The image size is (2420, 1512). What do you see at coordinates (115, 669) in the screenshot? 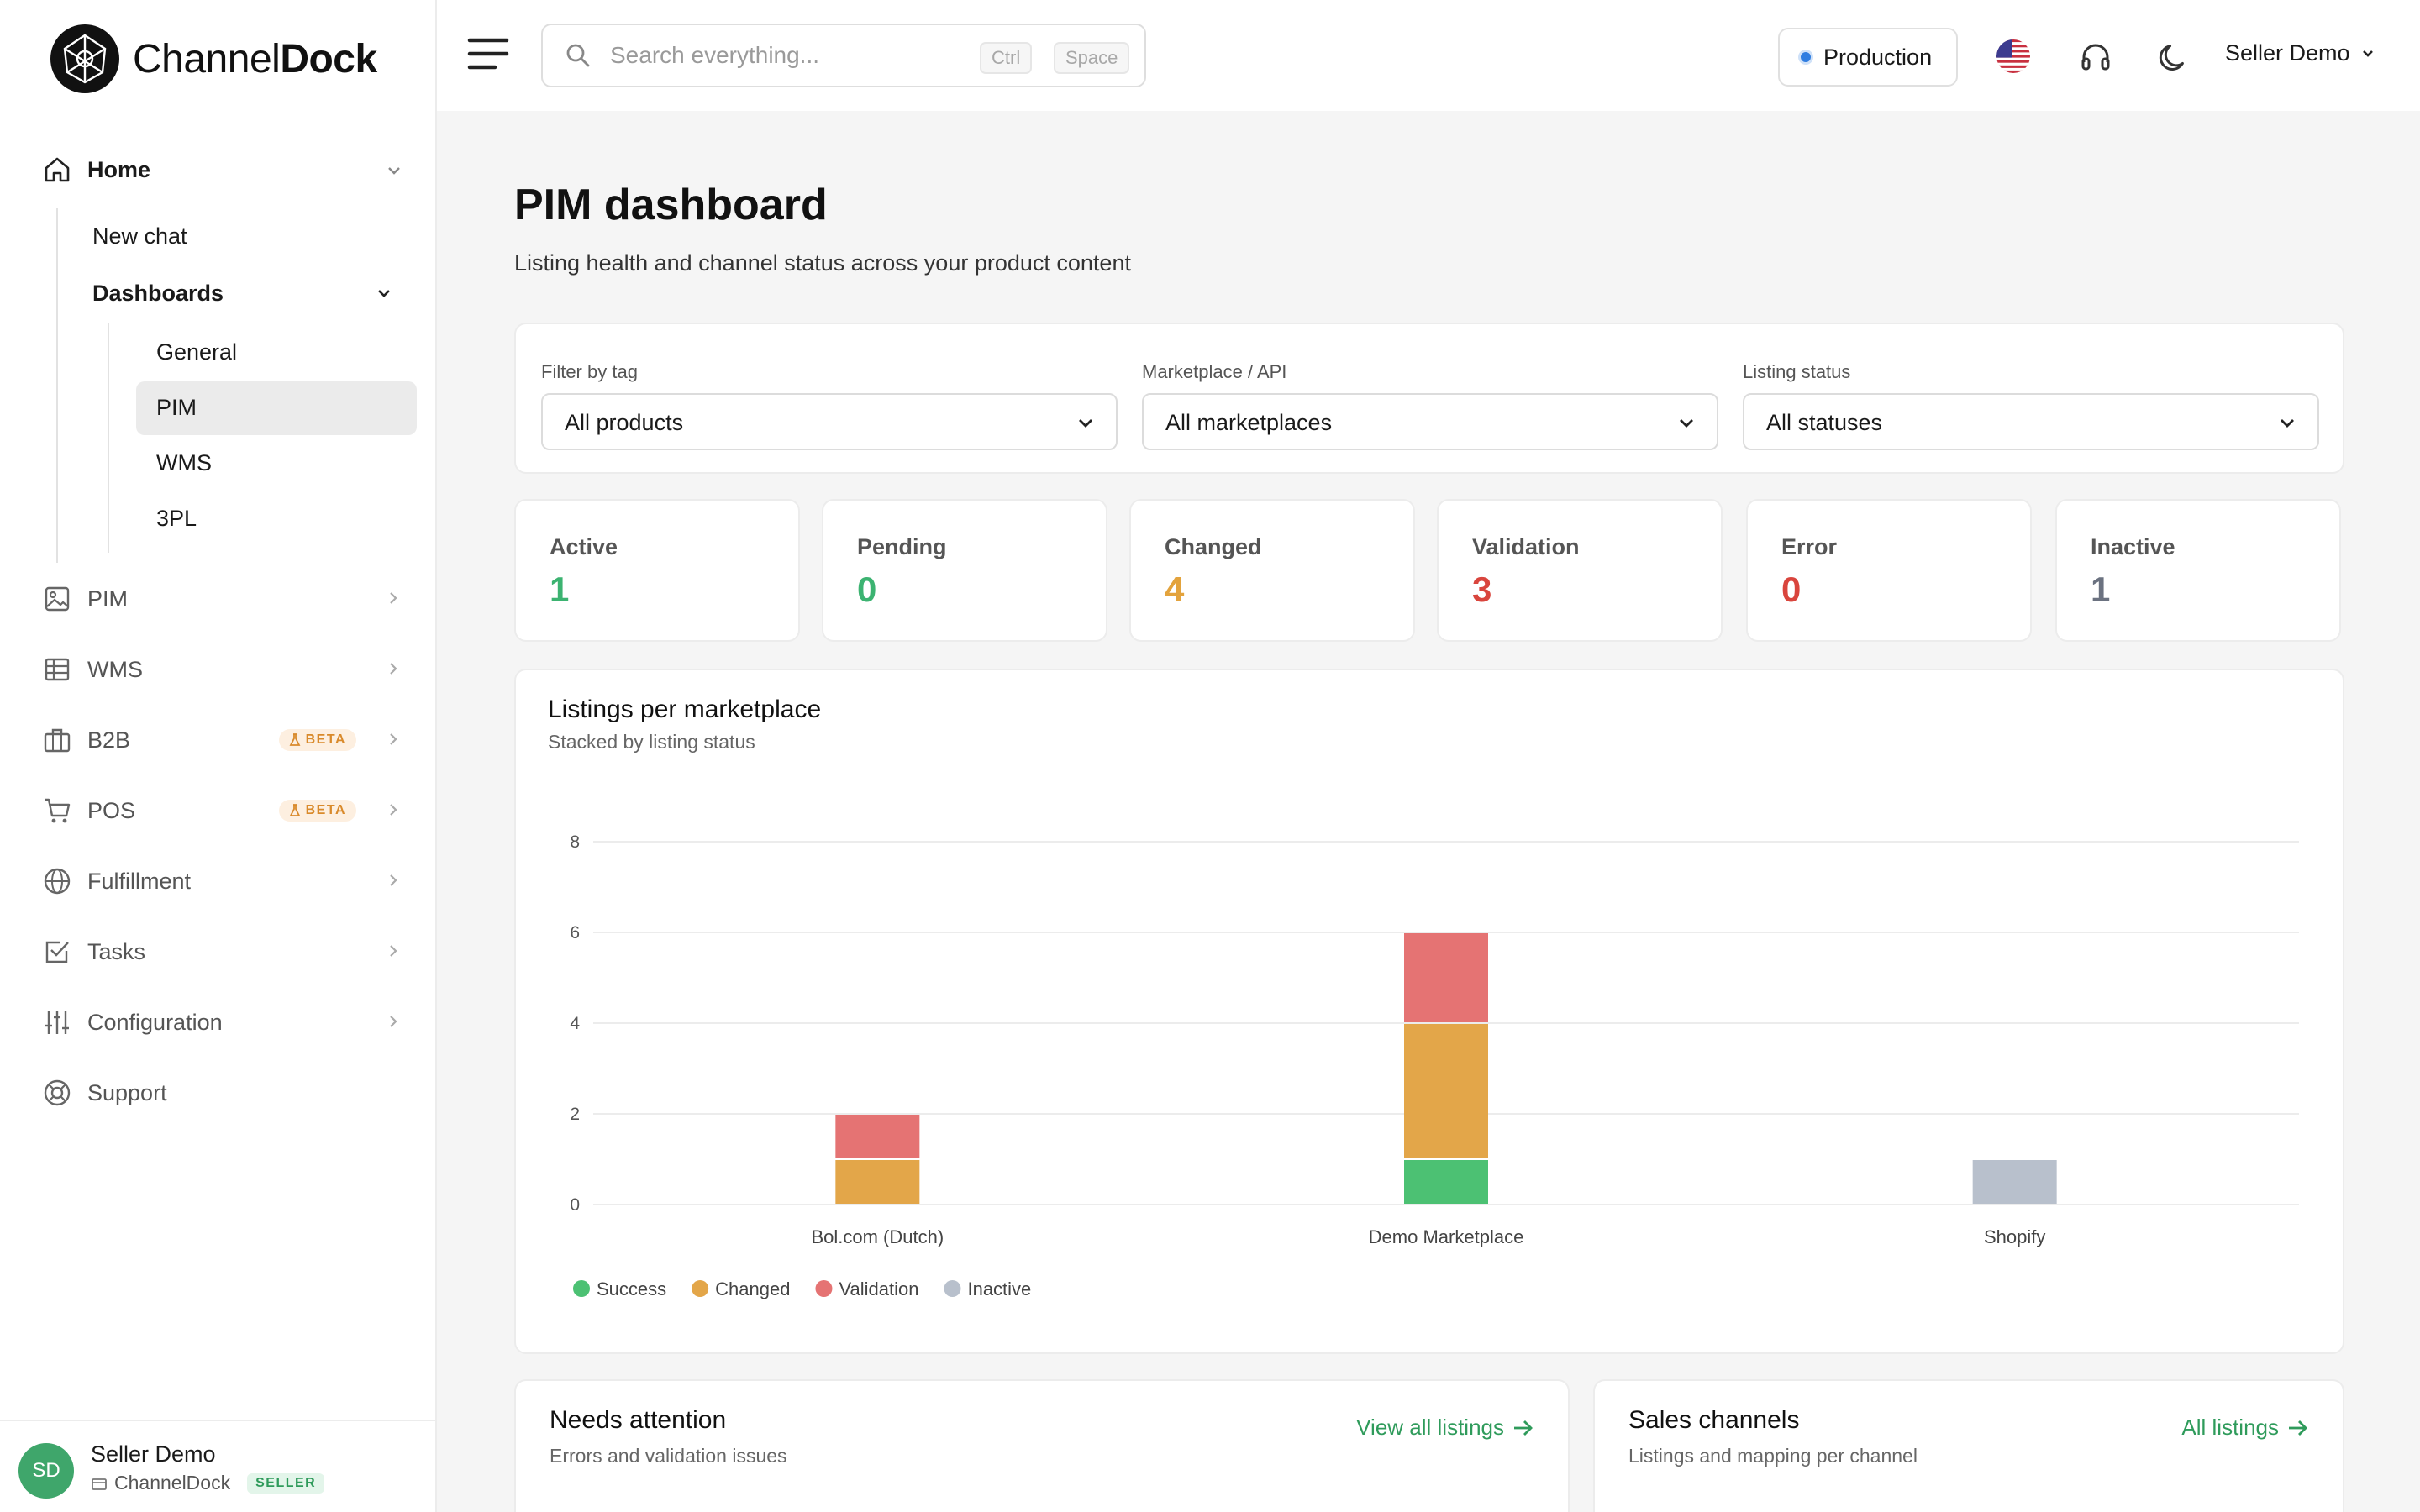
I see `sidebar-item-label: WMS` at bounding box center [115, 669].